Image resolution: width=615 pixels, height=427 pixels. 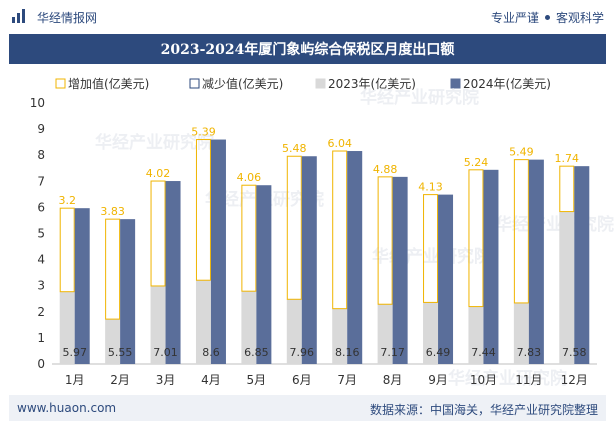 What do you see at coordinates (37, 103) in the screenshot?
I see `y-tick-label: 10` at bounding box center [37, 103].